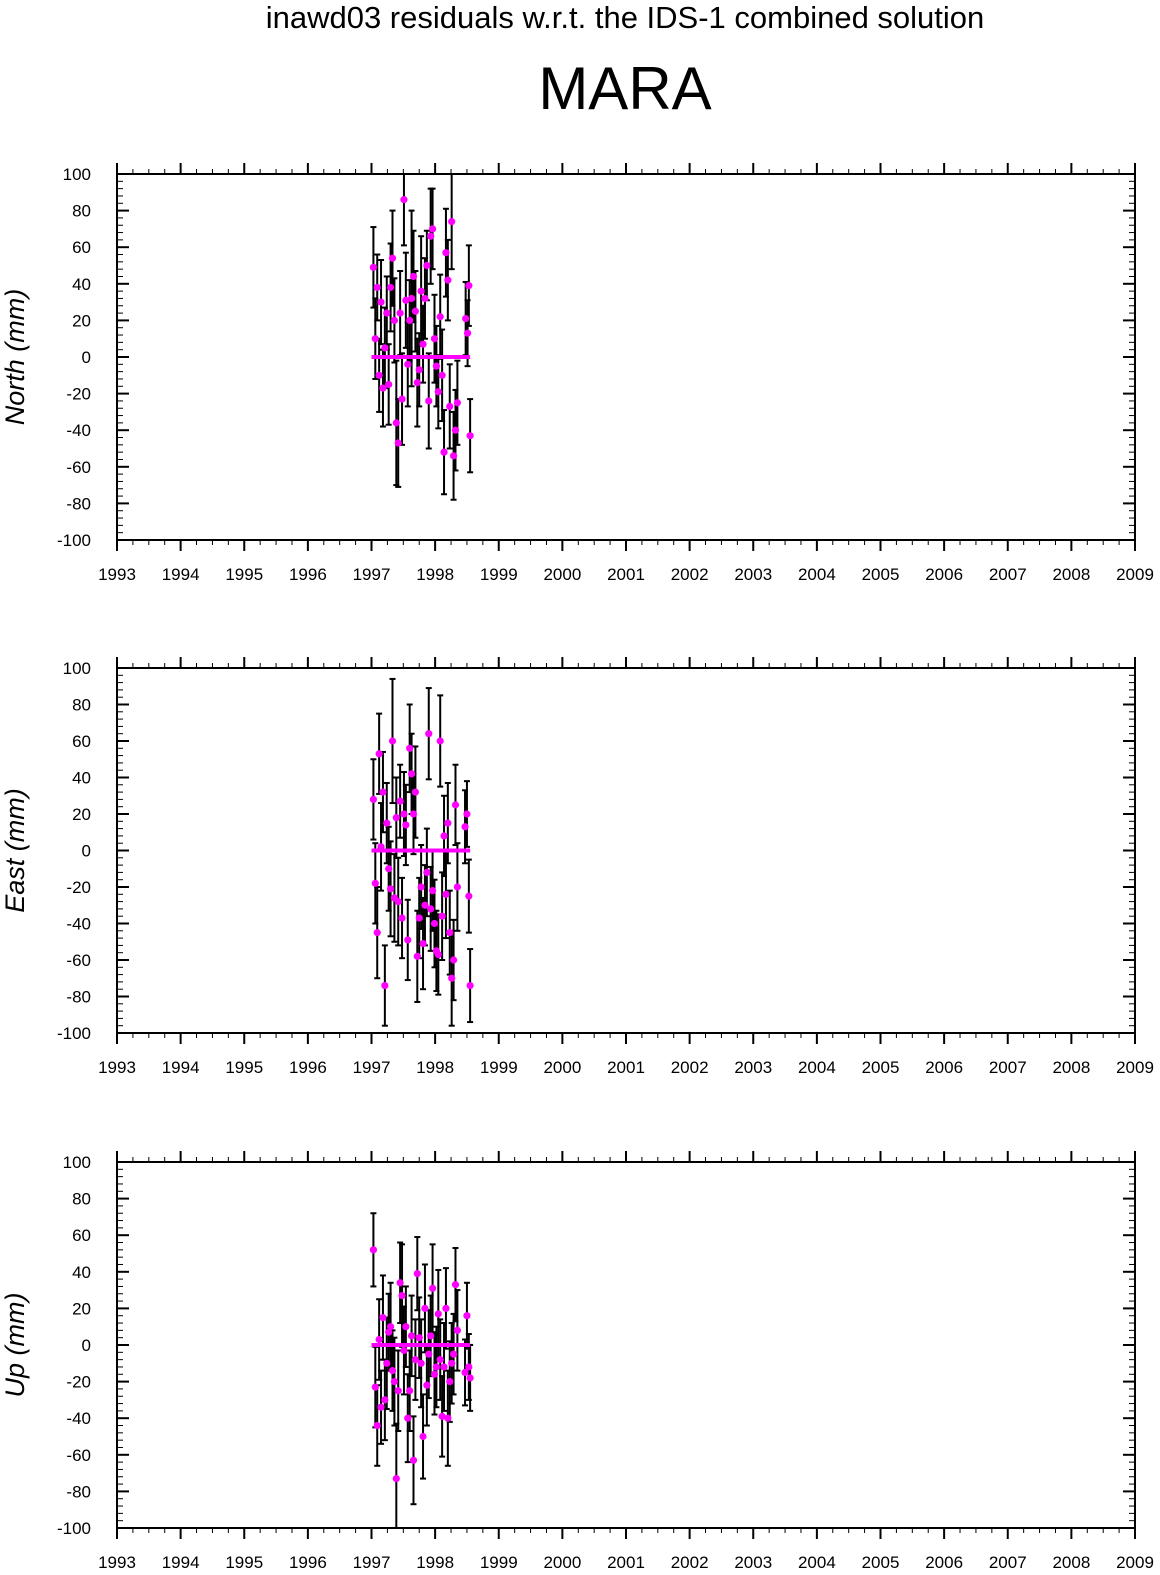 The width and height of the screenshot is (1160, 1575). What do you see at coordinates (81, 741) in the screenshot?
I see `y-tick-label: 60` at bounding box center [81, 741].